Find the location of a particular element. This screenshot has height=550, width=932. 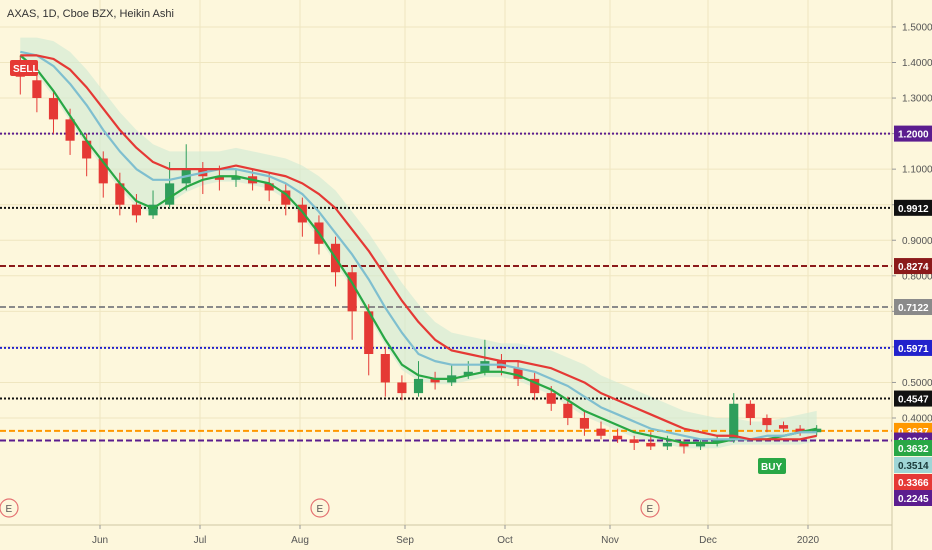

buy-signal-box is located at coordinates (772, 466).